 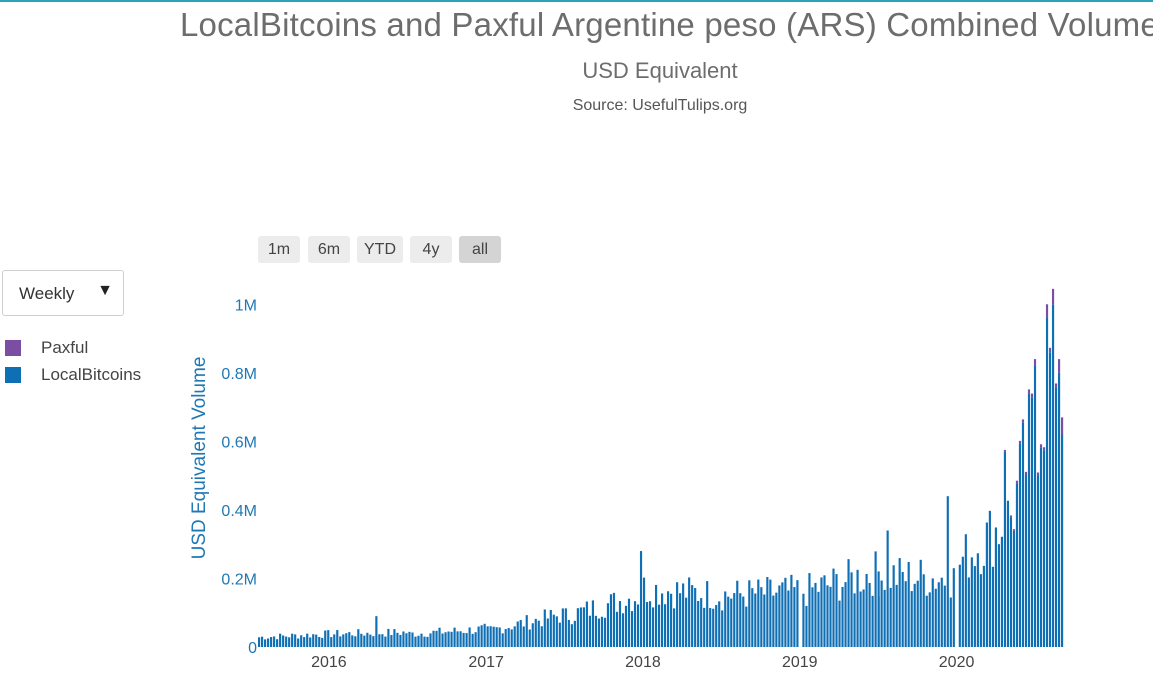 I want to click on range-button-4y: 4y, so click(x=431, y=249).